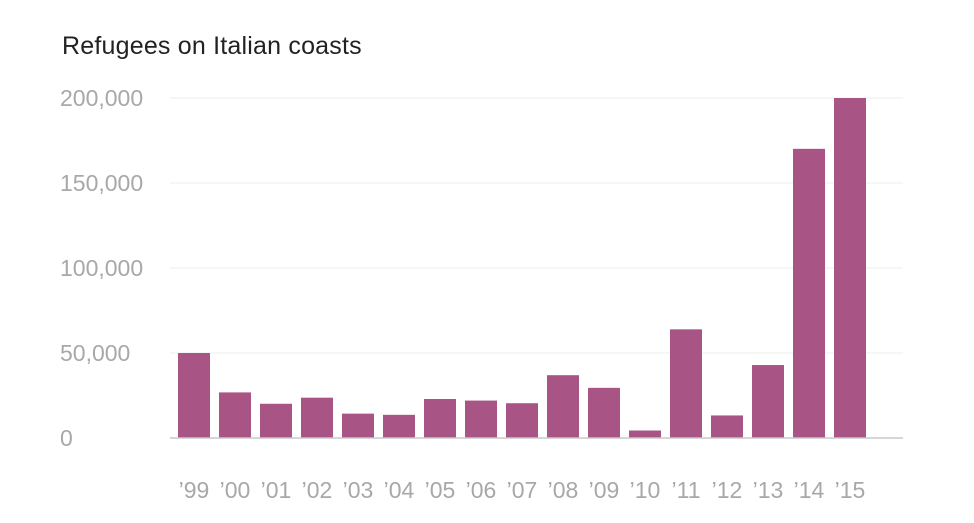  I want to click on x-tick-label: ’15, so click(850, 490).